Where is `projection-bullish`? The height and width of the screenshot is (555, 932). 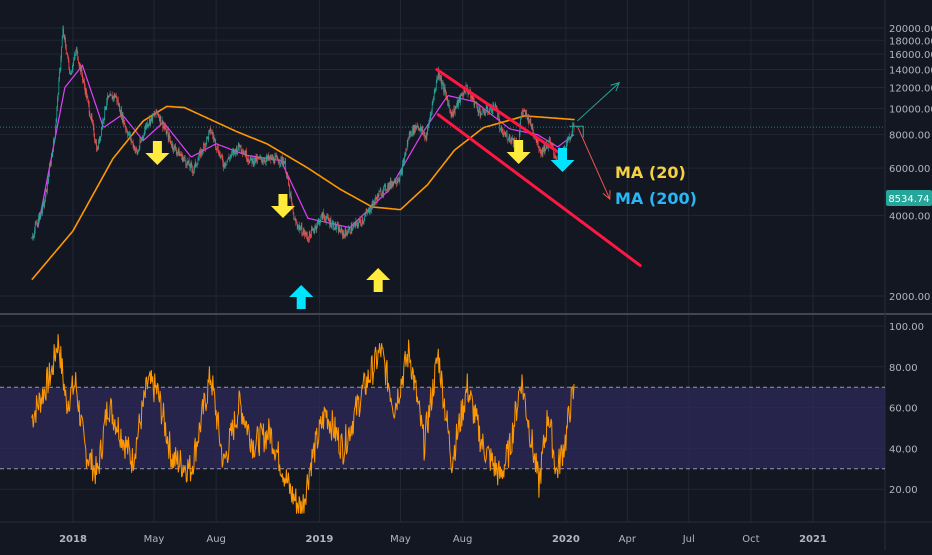 projection-bullish is located at coordinates (598, 102).